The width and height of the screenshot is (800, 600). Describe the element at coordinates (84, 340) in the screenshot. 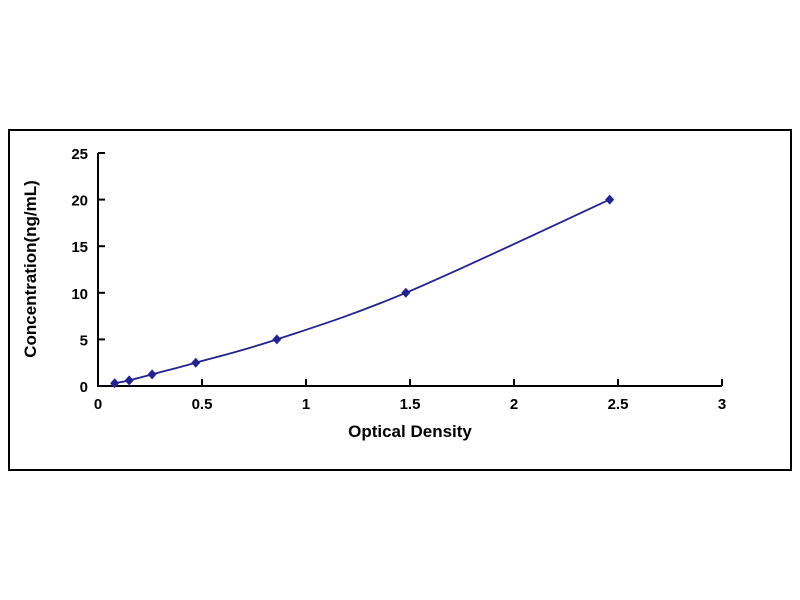

I see `y-tick-label: 5` at that location.